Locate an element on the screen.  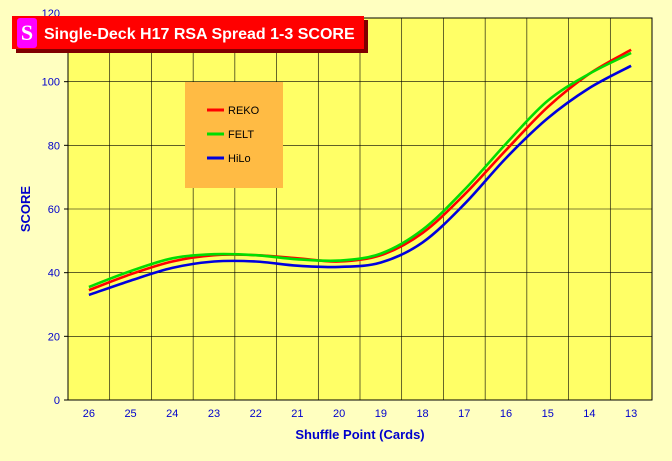
logo-icon: S is located at coordinates (27, 33).